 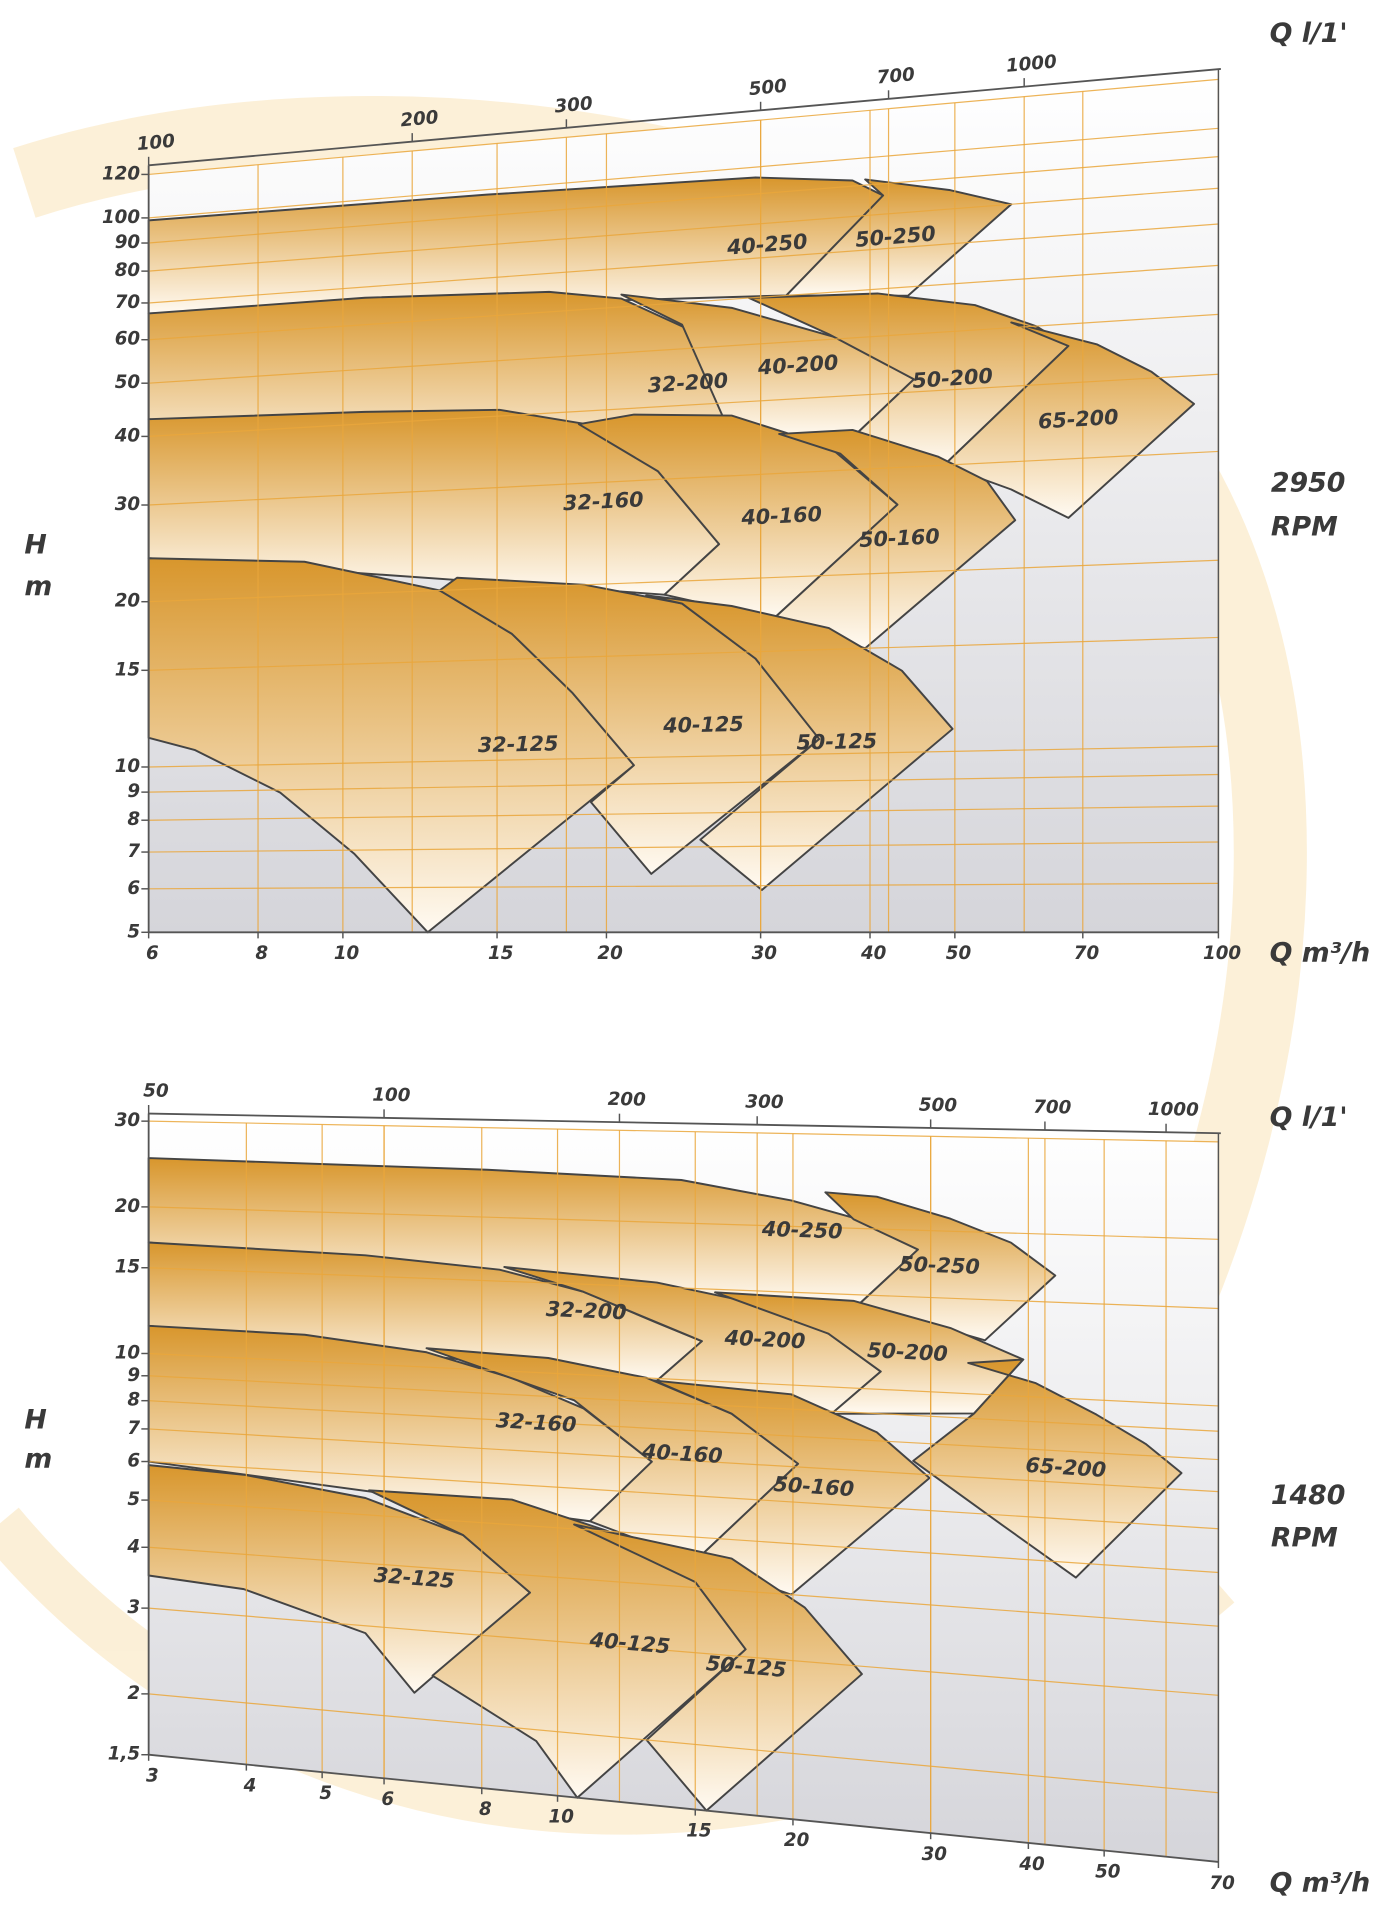 I want to click on y-tick-label: 15, so click(x=127, y=669).